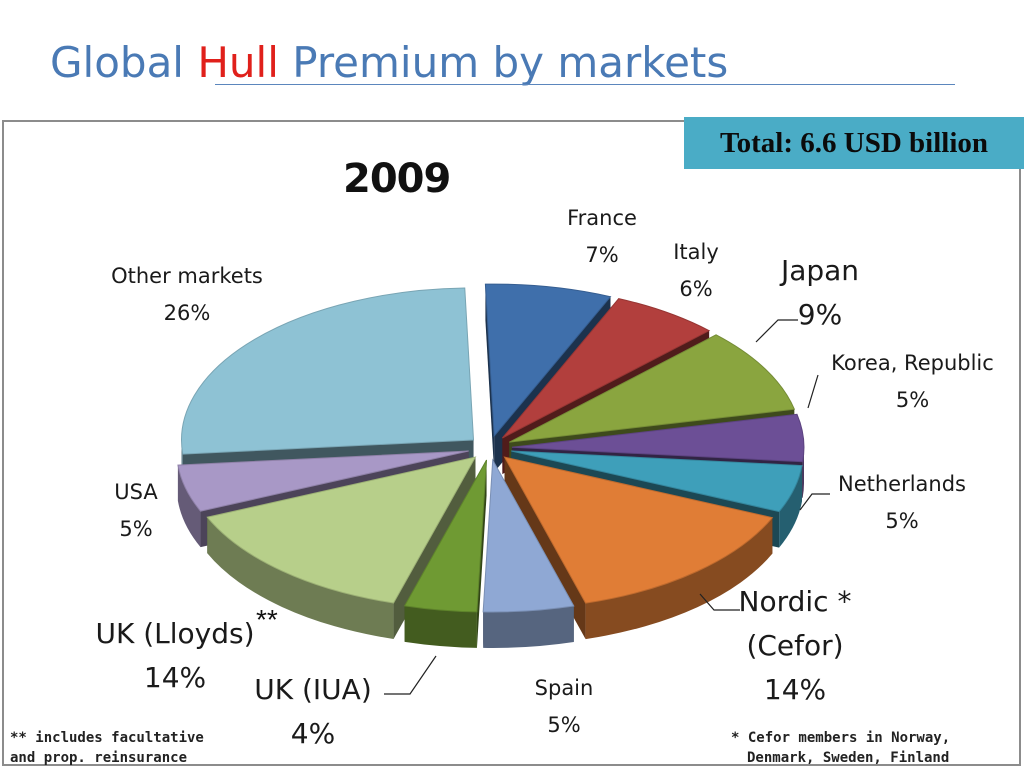 The height and width of the screenshot is (768, 1024). I want to click on title-part-global: Global, so click(124, 62).